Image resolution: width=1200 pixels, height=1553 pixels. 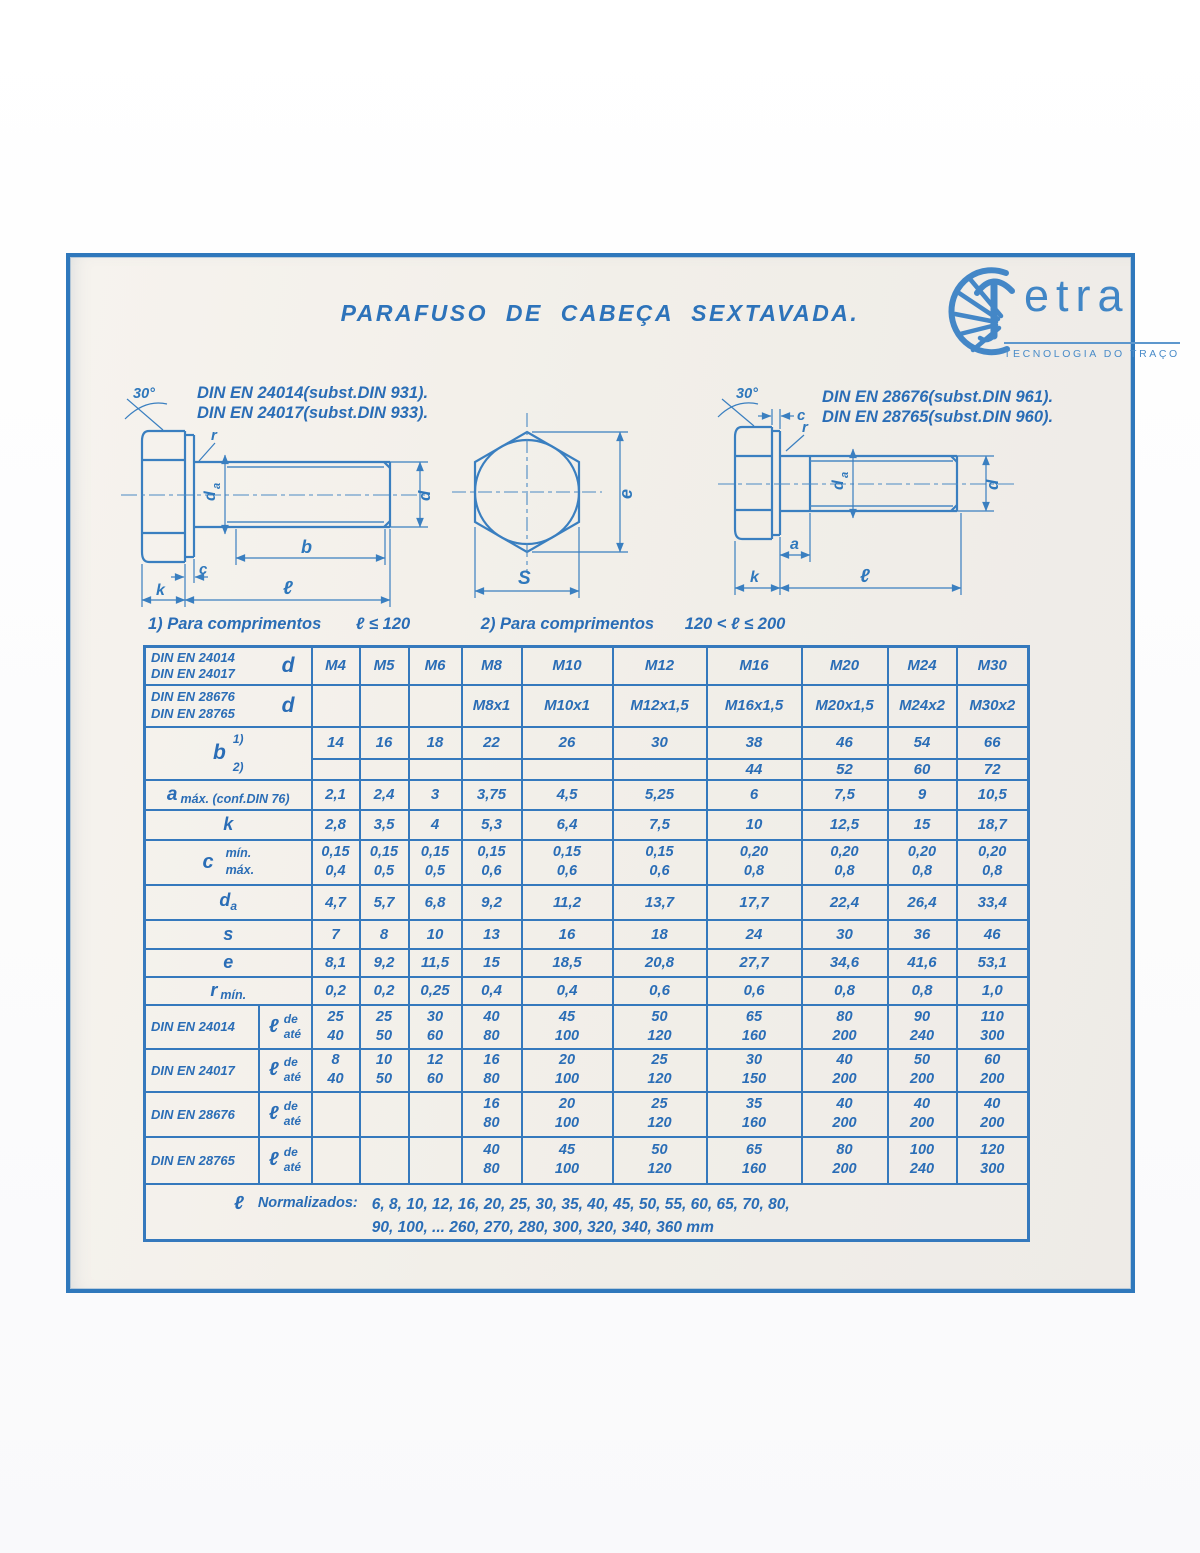 What do you see at coordinates (659, 705) in the screenshot?
I see `col-header: M12x1,5` at bounding box center [659, 705].